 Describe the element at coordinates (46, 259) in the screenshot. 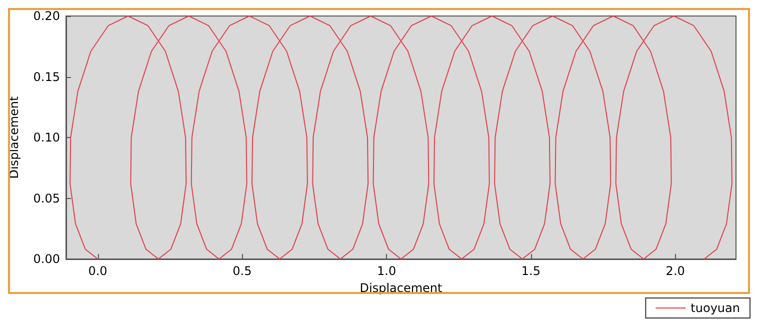

I see `y-tick-label: 0.00` at that location.